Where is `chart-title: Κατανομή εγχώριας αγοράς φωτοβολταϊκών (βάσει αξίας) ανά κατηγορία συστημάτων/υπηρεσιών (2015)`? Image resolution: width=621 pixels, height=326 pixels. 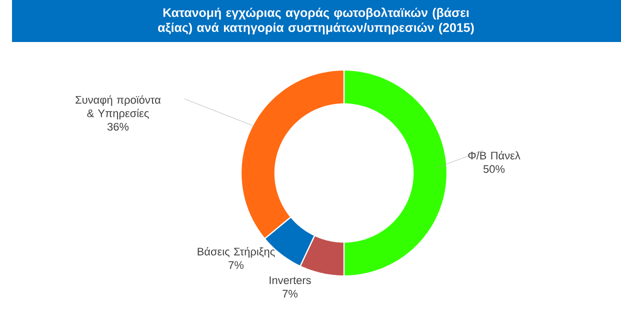
chart-title: Κατανομή εγχώριας αγοράς φωτοβολταϊκών (βάσει αξίας) ανά κατηγορία συστημάτων/υπηρεσιών (2015) is located at coordinates (316, 21).